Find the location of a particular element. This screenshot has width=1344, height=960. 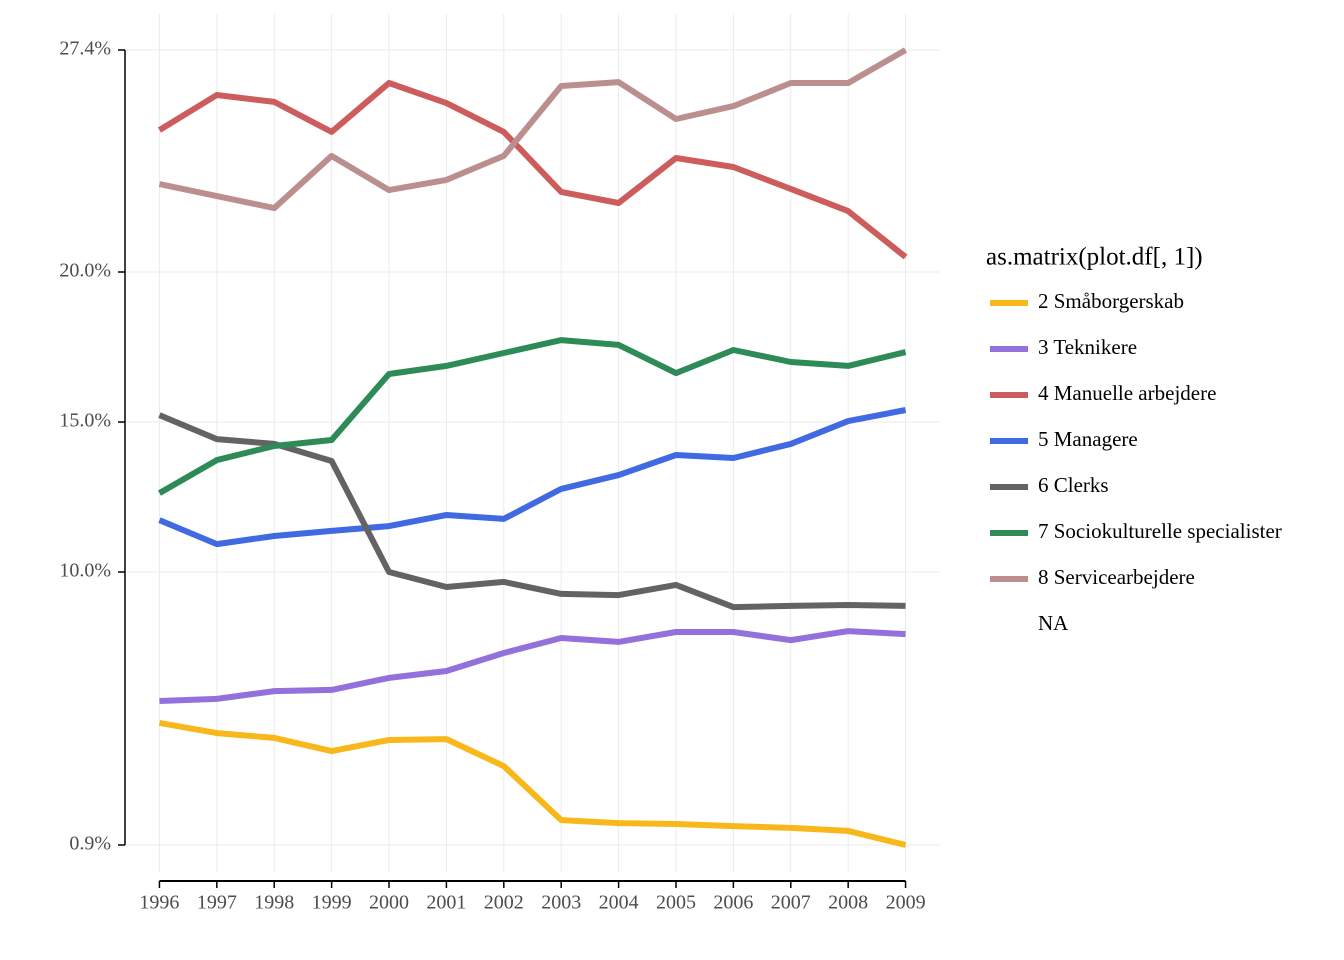

legend-label: 6 Clerks is located at coordinates (1073, 485).